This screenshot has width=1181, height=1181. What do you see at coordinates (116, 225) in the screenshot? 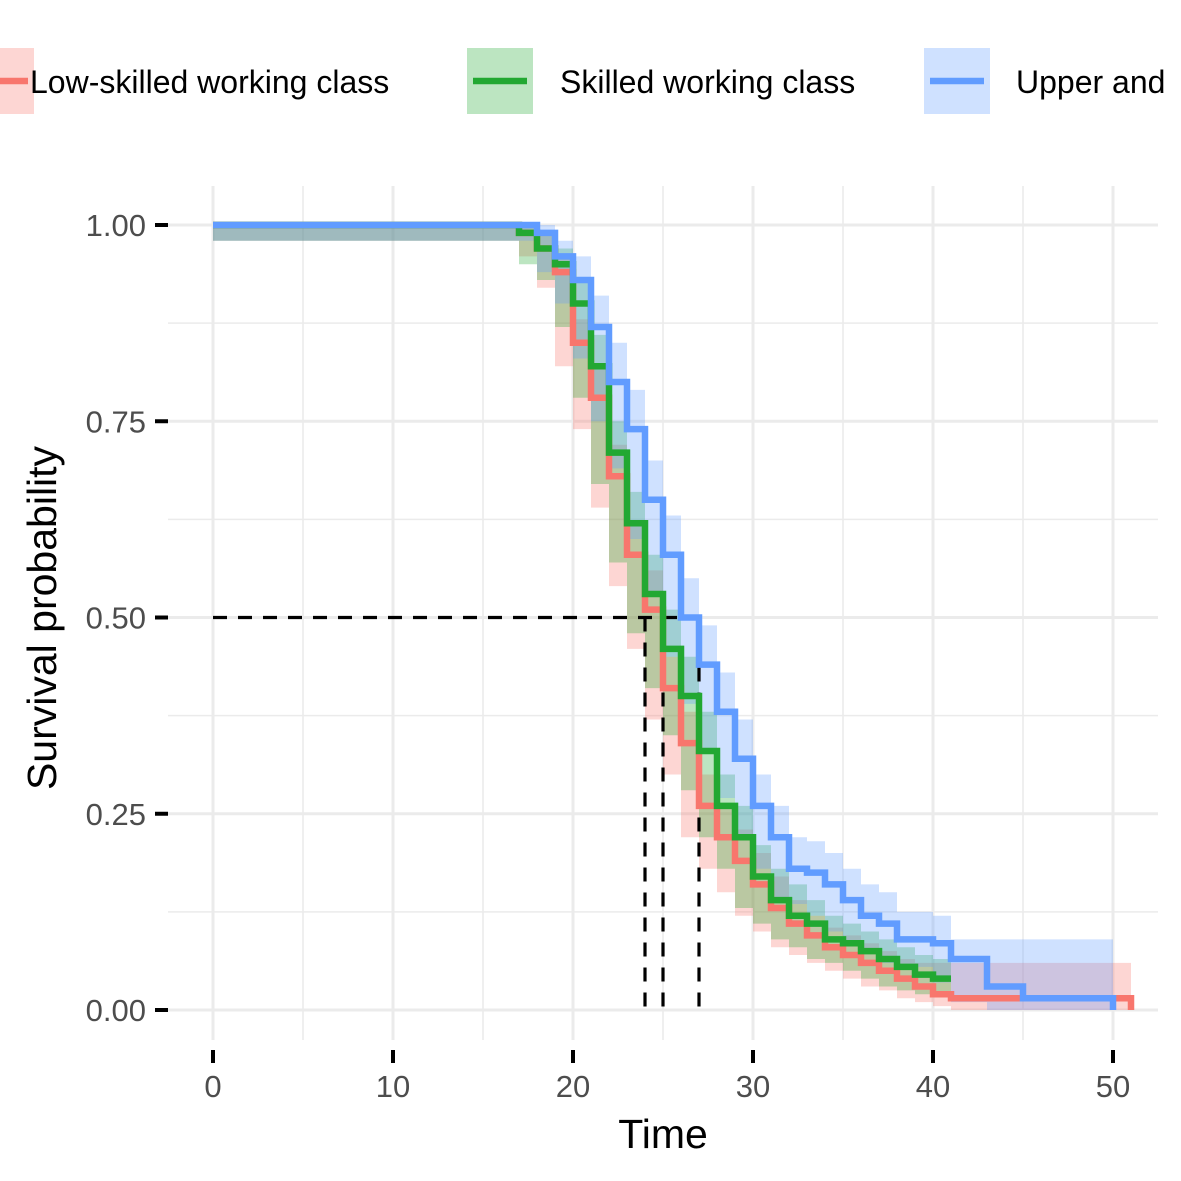
I see `y-tick-label: 1.00` at bounding box center [116, 225].